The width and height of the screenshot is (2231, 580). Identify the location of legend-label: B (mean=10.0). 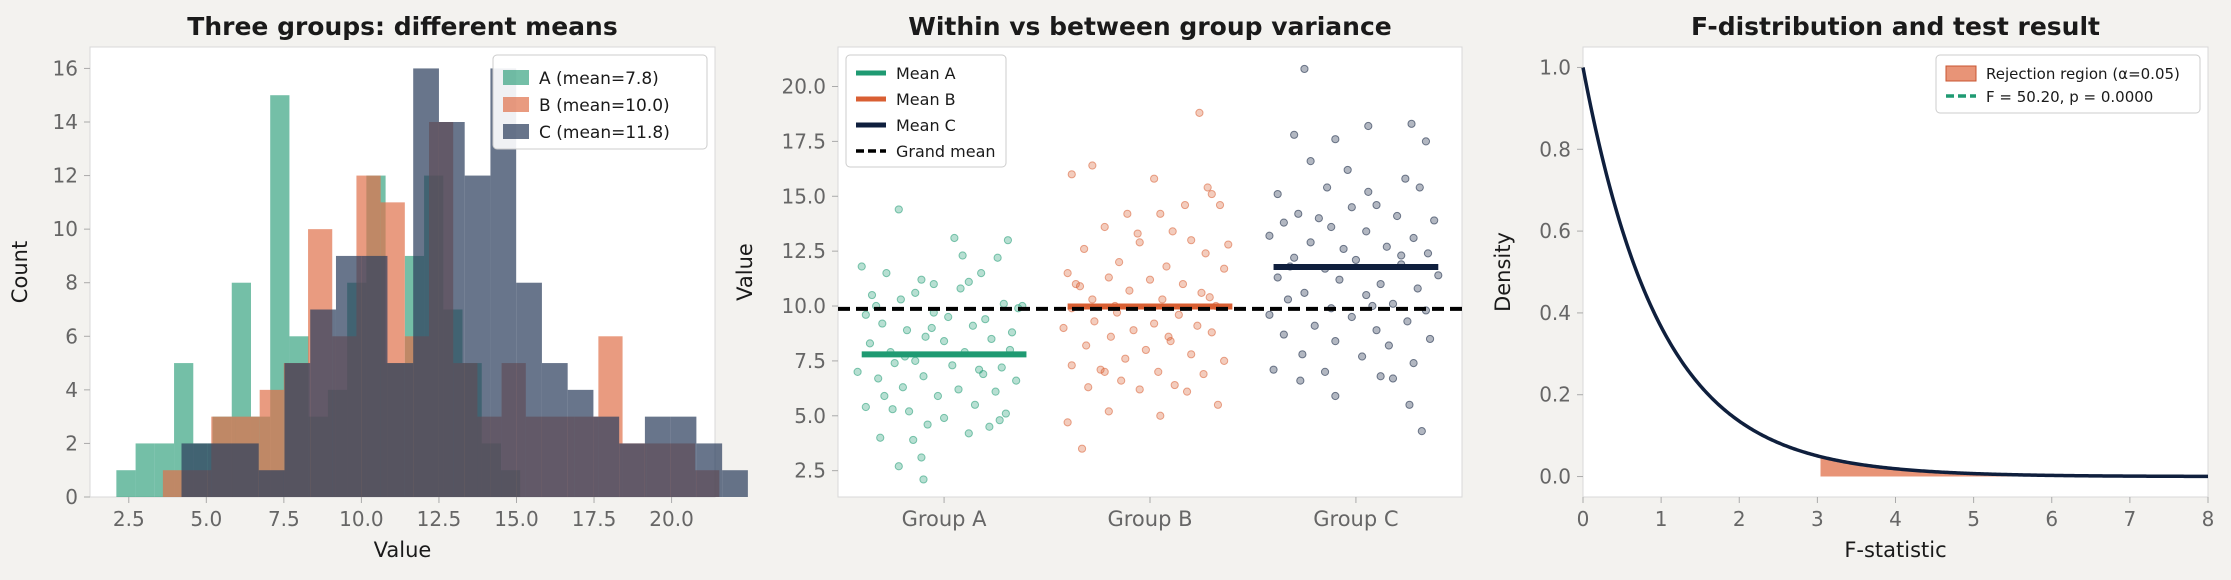
(604, 106).